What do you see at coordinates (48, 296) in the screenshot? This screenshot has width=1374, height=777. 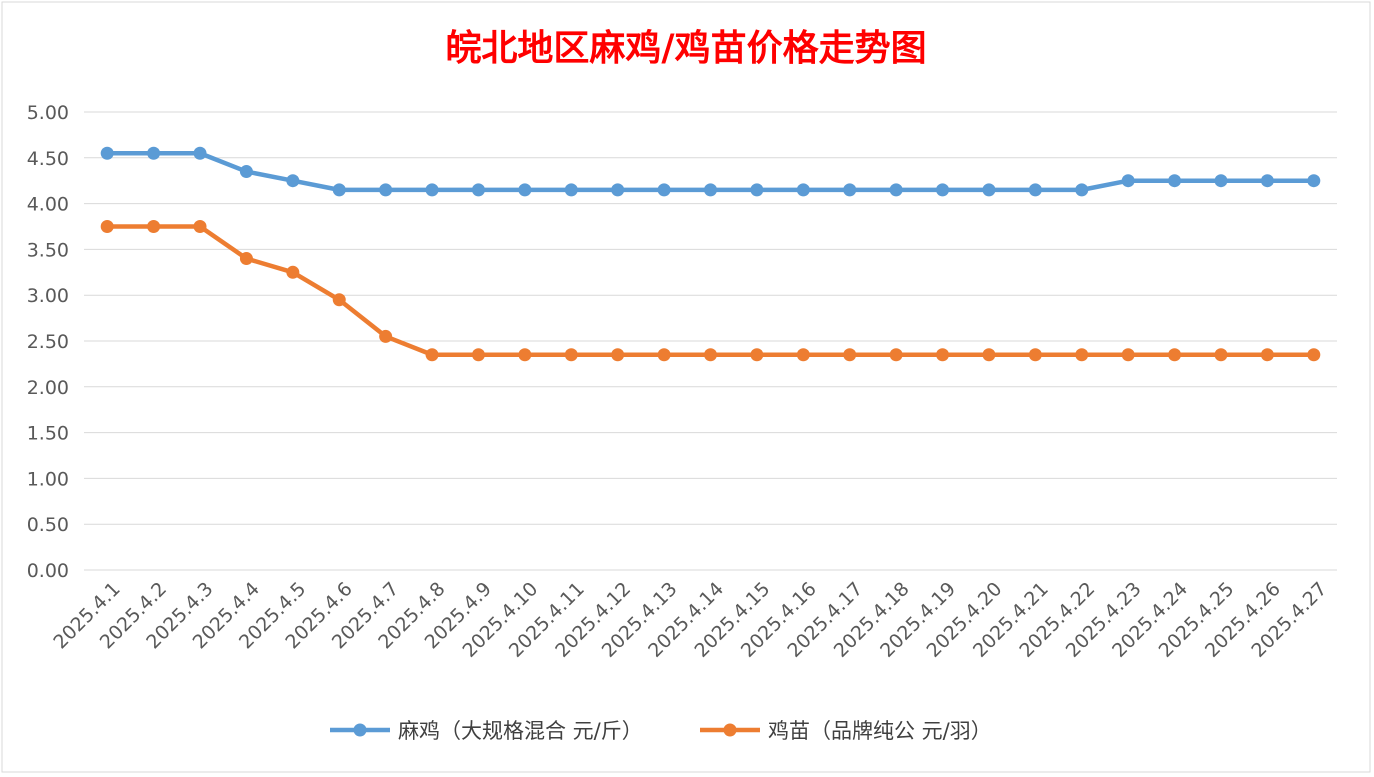 I see `y-tick-label: 3.00` at bounding box center [48, 296].